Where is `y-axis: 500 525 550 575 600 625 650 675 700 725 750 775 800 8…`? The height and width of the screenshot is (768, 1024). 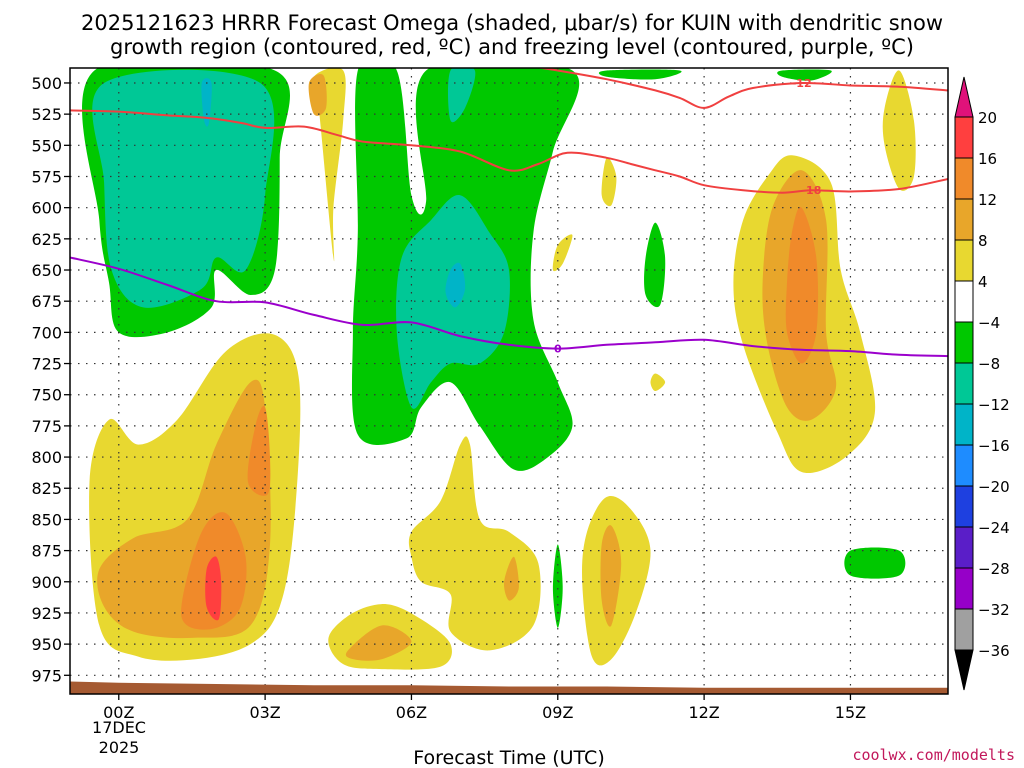
y-axis: 500 525 550 575 600 625 650 675 700 725 750 775 800 8… is located at coordinates (50, 379).